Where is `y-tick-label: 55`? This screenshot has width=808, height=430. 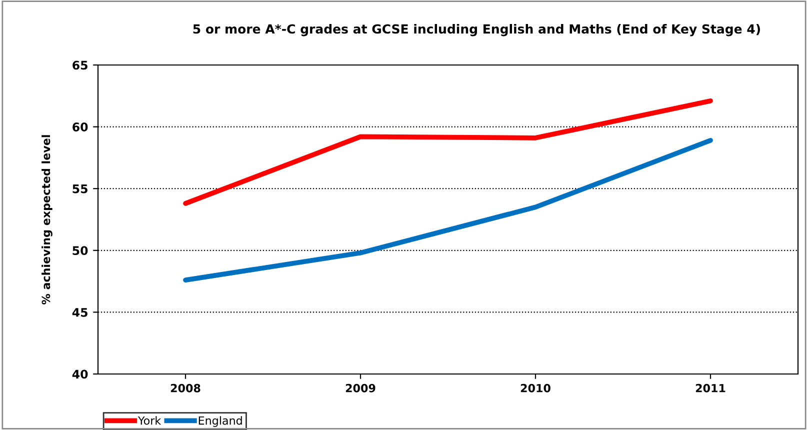
y-tick-label: 55 is located at coordinates (80, 189).